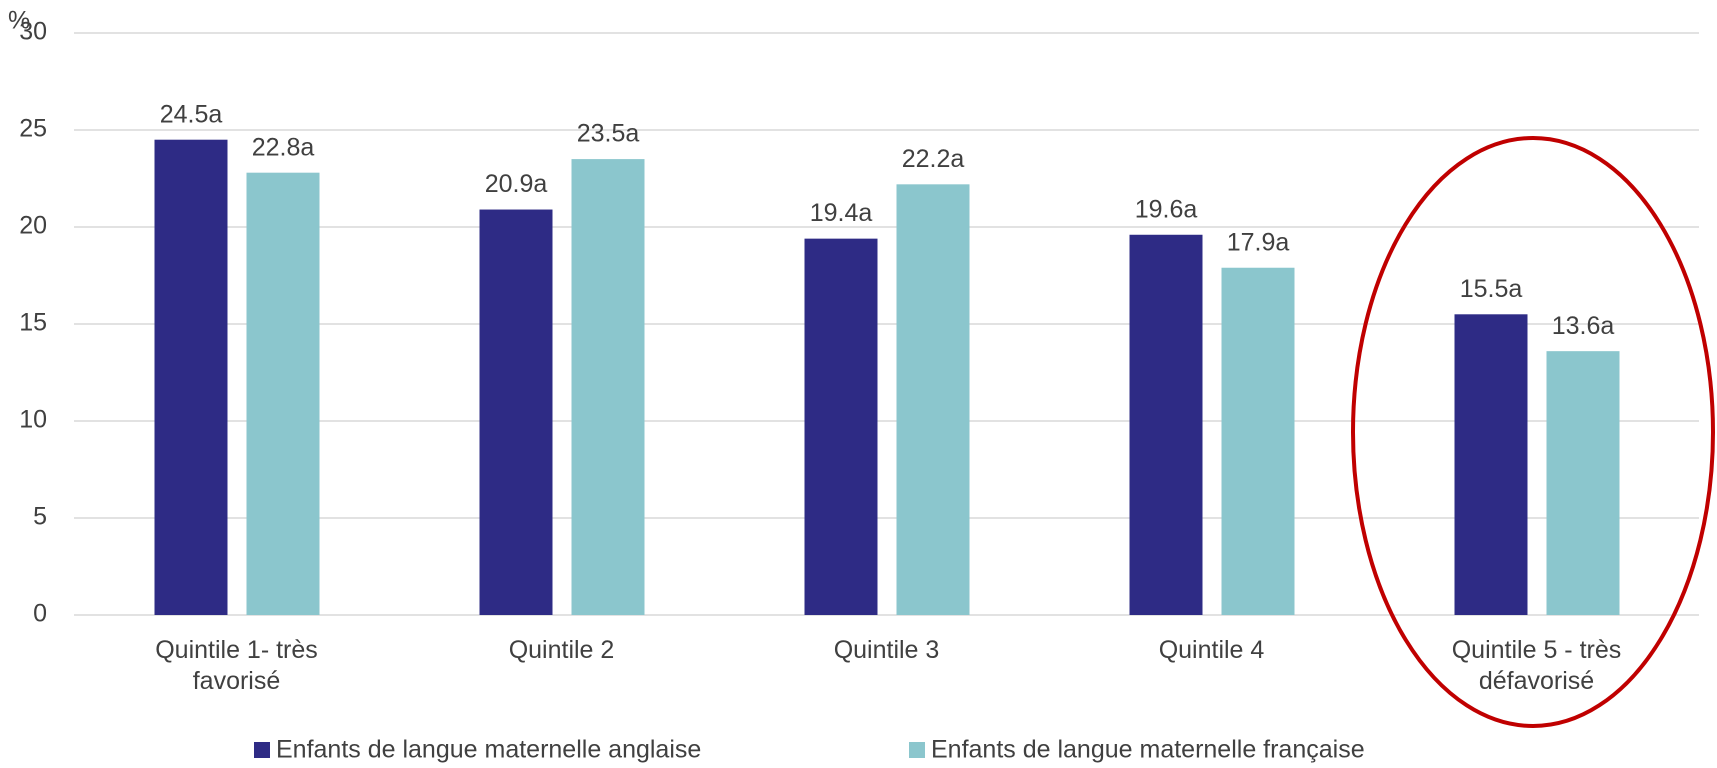  Describe the element at coordinates (33, 32) in the screenshot. I see `y-tick-label: 30` at that location.